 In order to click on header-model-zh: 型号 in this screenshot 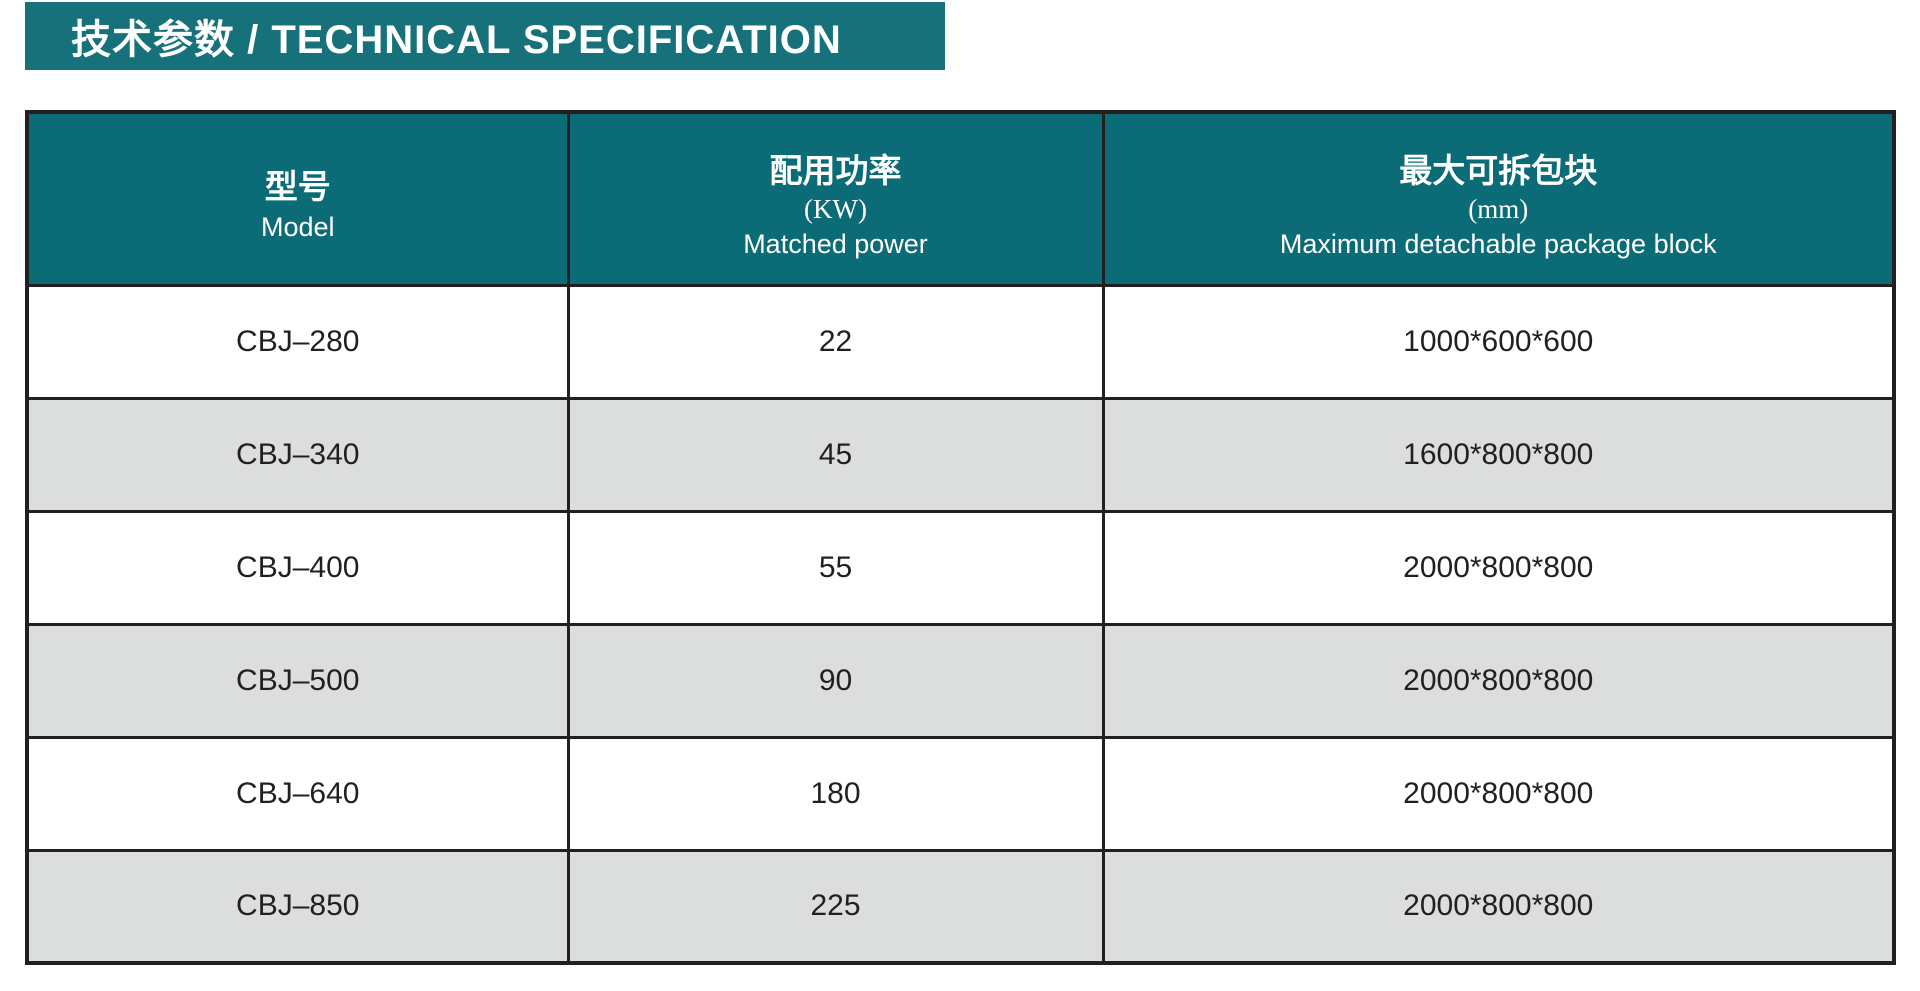, I will do `click(297, 187)`.